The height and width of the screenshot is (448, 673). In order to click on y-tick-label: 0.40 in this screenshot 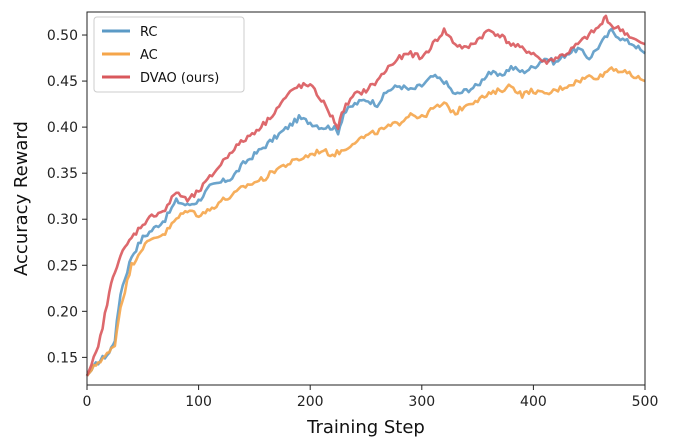, I will do `click(62, 128)`.